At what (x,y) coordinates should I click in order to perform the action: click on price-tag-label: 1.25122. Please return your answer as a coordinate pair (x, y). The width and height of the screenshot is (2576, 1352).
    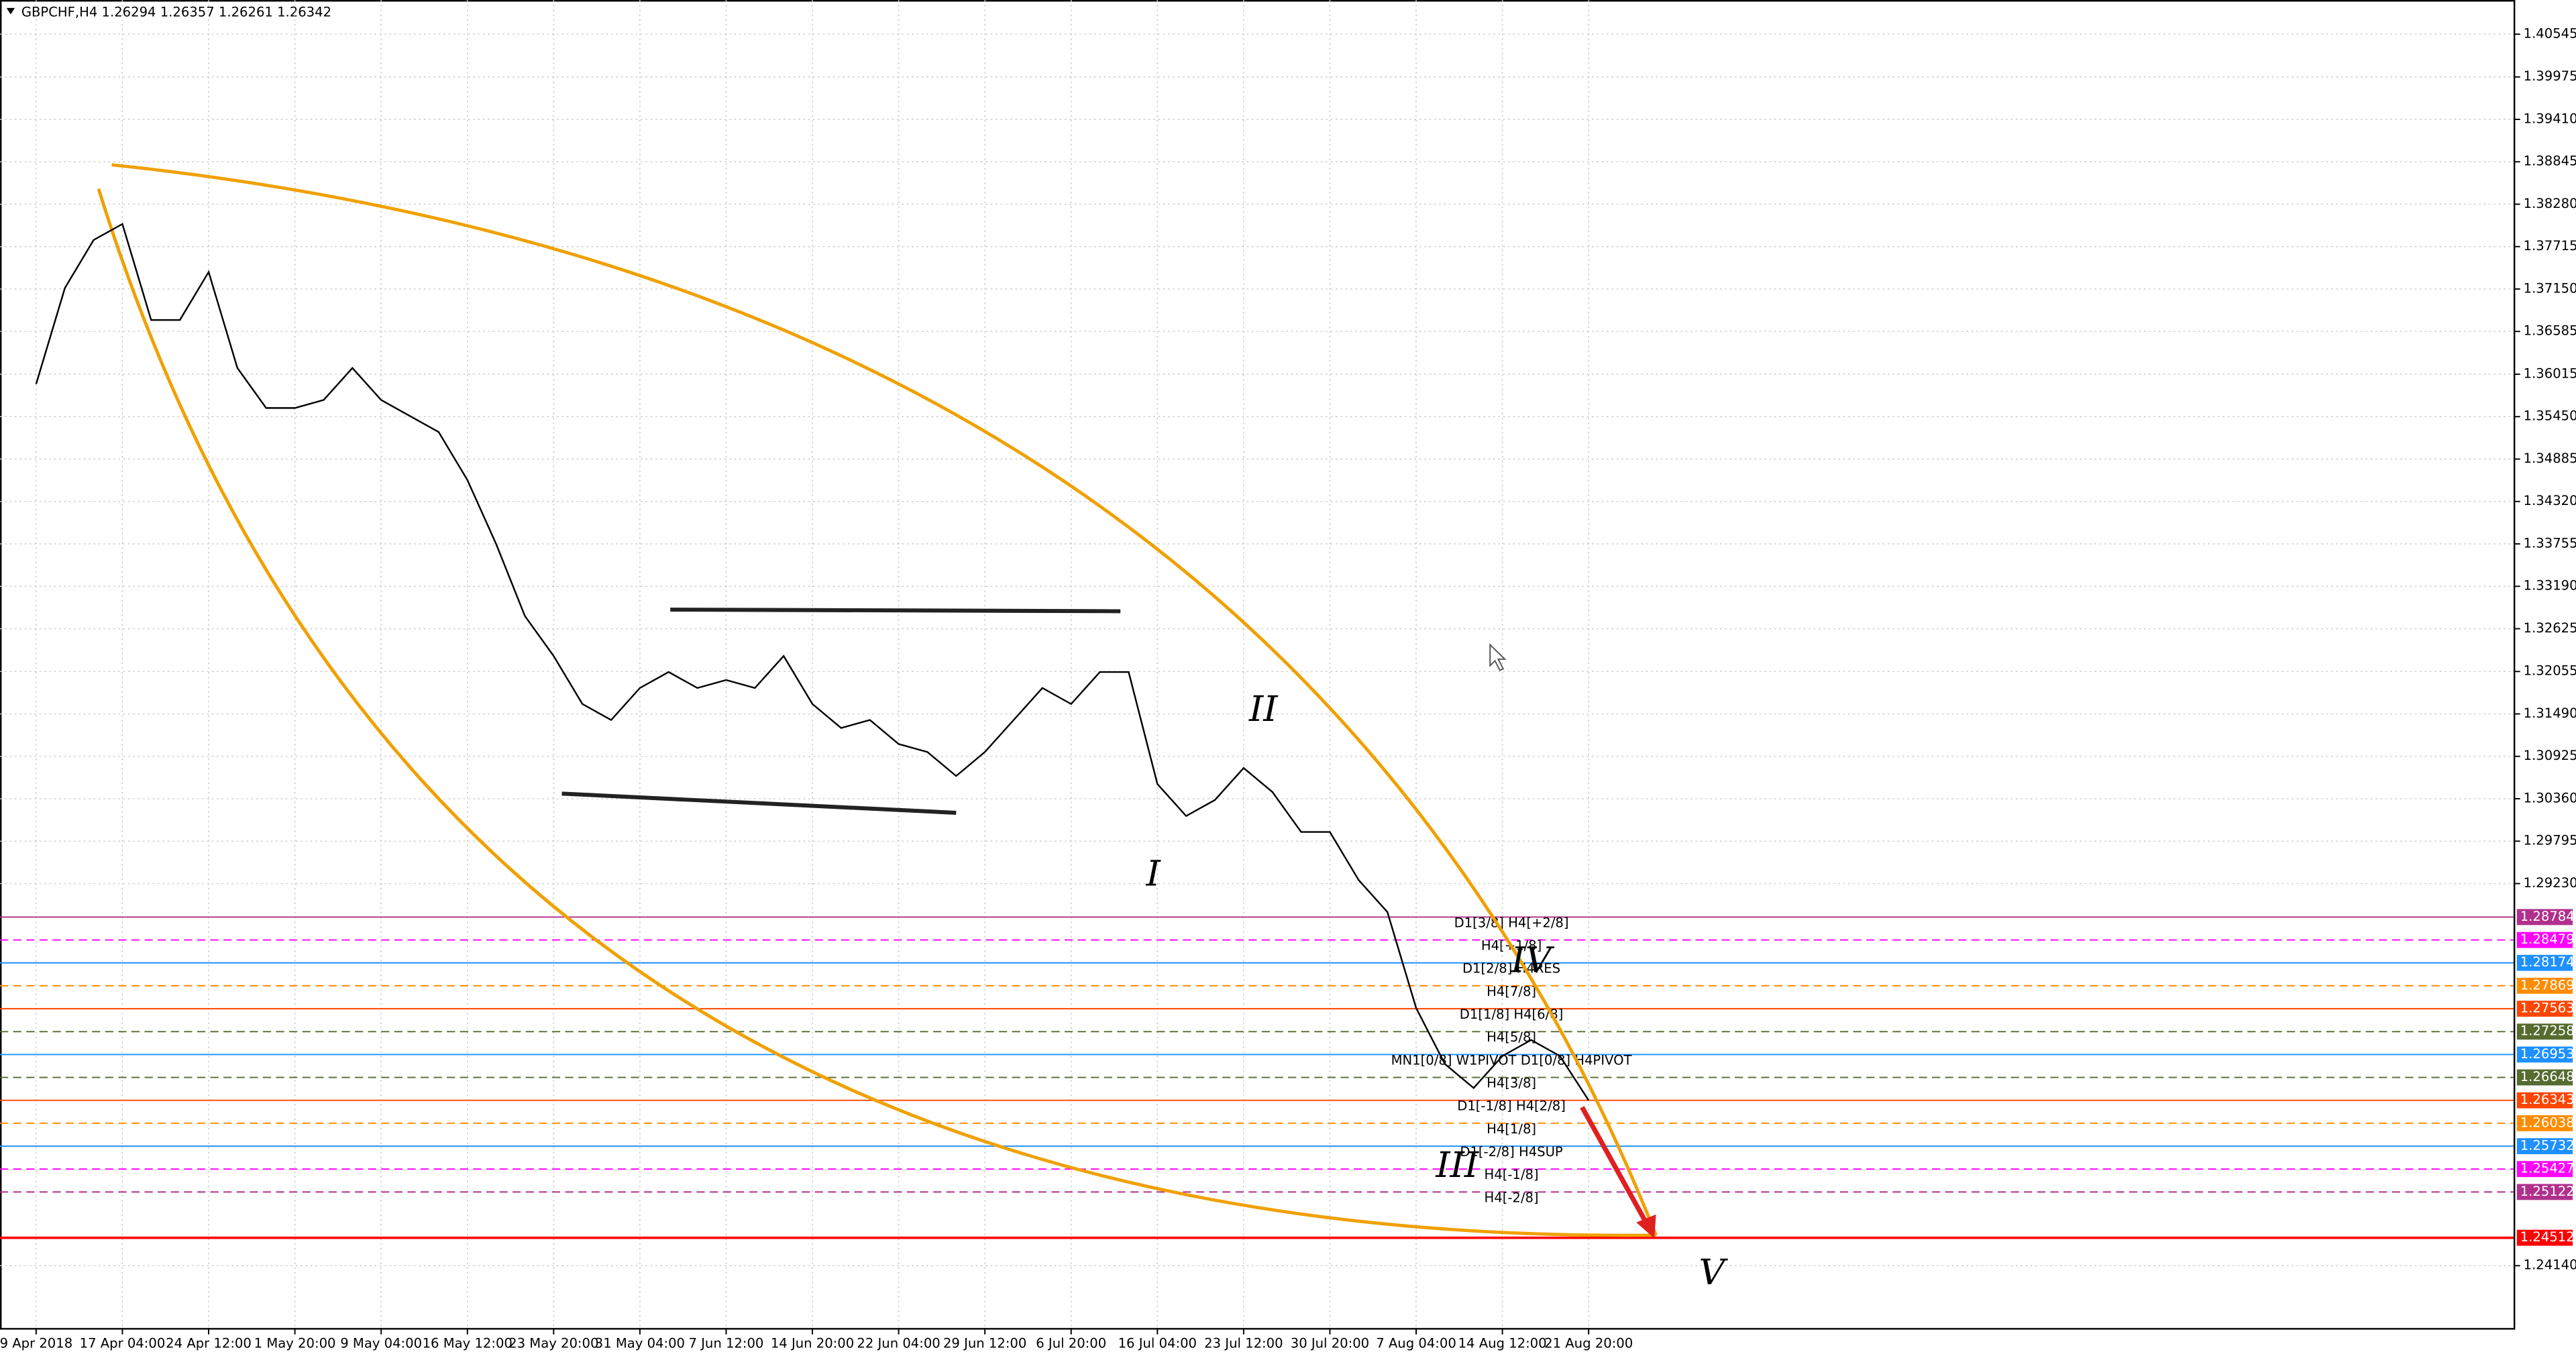
    Looking at the image, I should click on (2547, 1191).